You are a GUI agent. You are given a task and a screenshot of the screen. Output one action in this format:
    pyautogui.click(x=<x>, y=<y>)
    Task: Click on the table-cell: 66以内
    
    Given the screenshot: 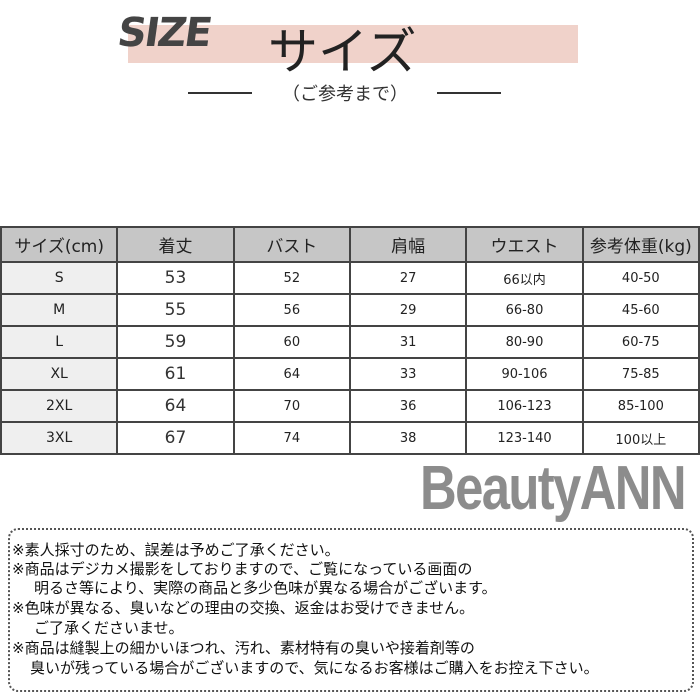 What is the action you would take?
    pyautogui.click(x=524, y=278)
    